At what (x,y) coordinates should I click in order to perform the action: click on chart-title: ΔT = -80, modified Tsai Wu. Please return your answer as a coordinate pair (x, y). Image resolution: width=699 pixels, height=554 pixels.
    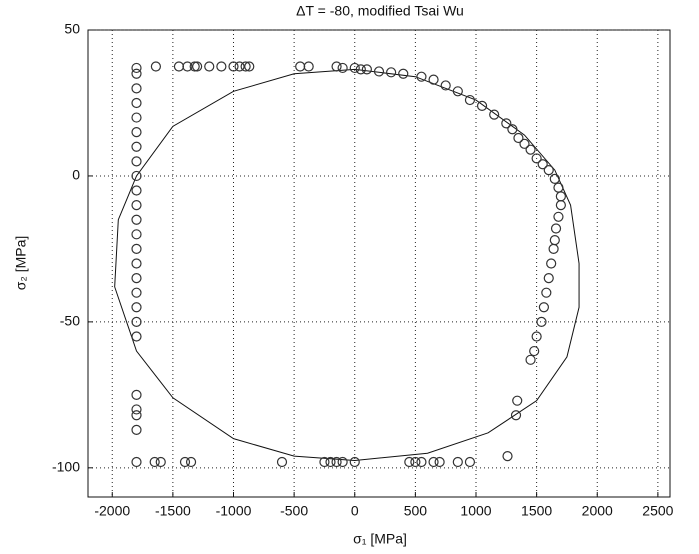
    Looking at the image, I should click on (380, 11).